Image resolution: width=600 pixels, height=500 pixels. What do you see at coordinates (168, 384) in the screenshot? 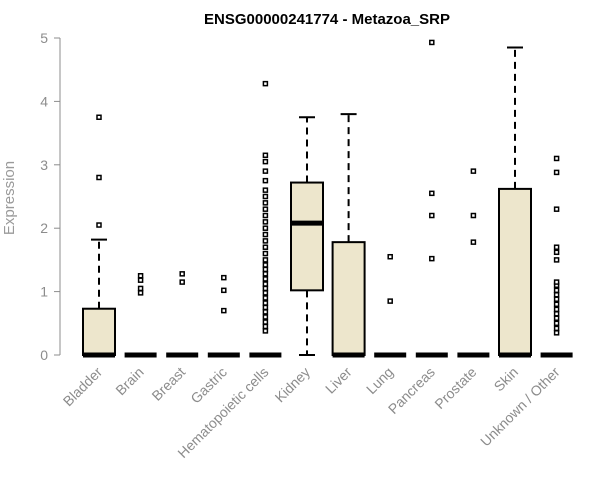
I see `x-category-label: Breast` at bounding box center [168, 384].